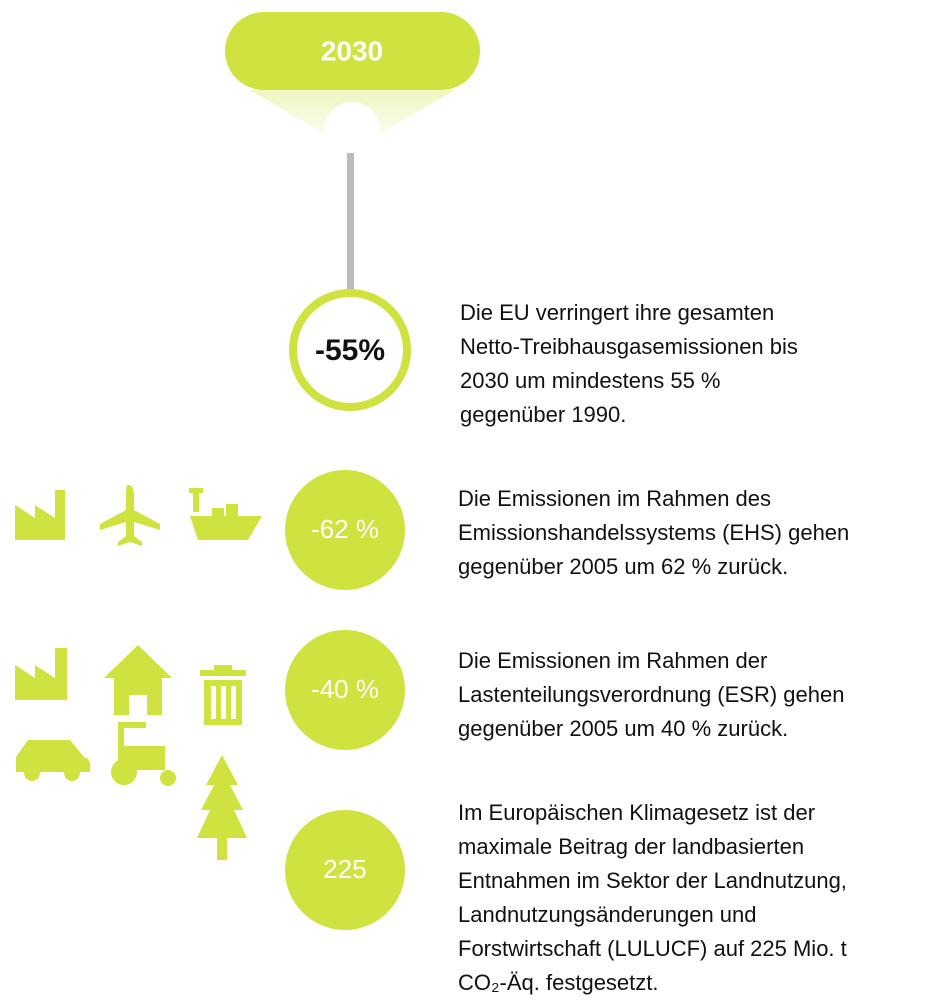 The width and height of the screenshot is (936, 1001). Describe the element at coordinates (651, 694) in the screenshot. I see `text-line: Lastenteilungsverordnung (ESR) gehen` at that location.